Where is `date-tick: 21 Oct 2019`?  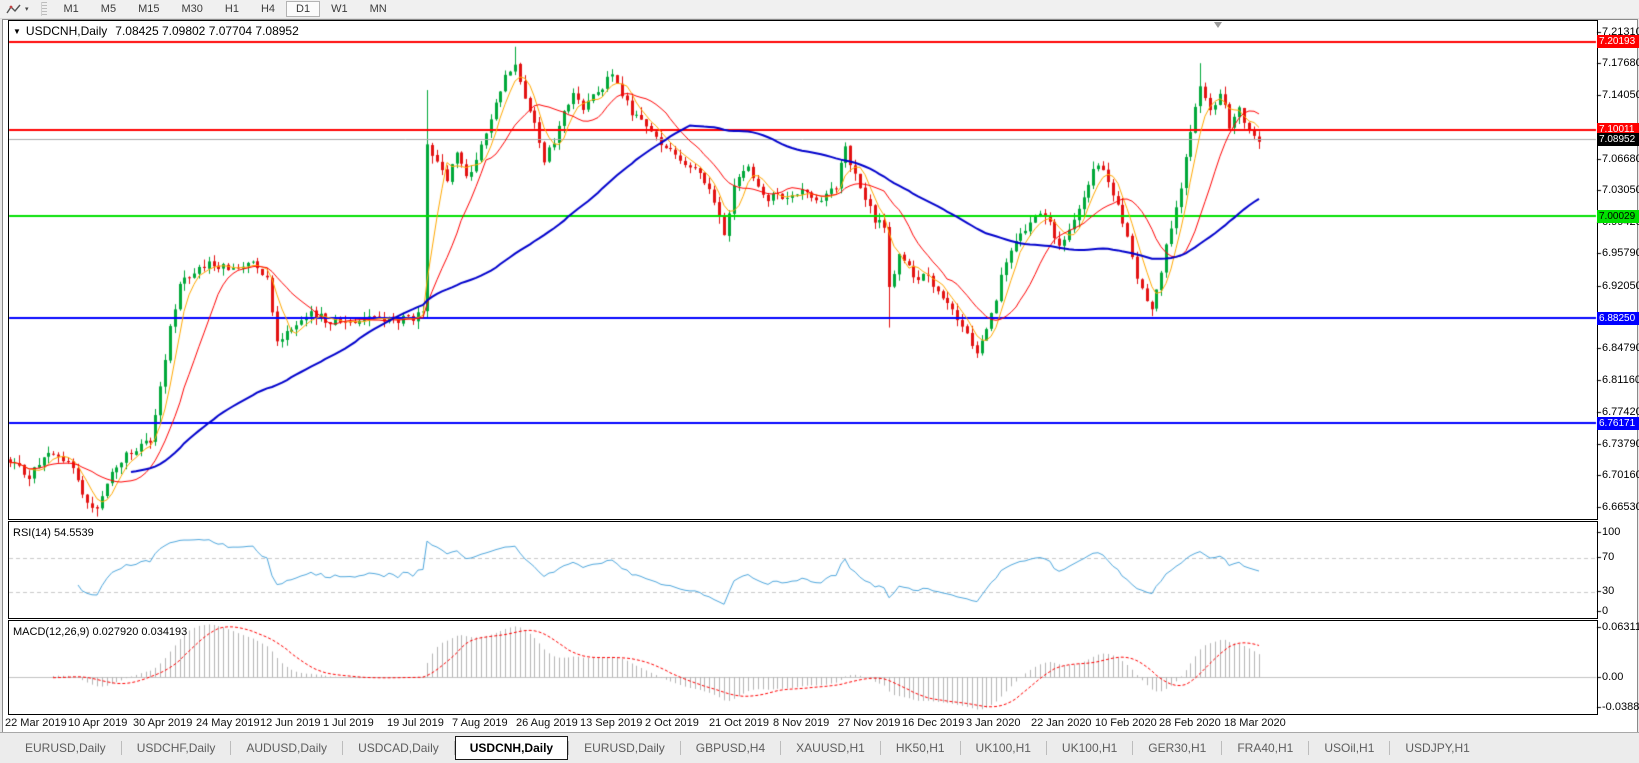
date-tick: 21 Oct 2019 is located at coordinates (739, 723).